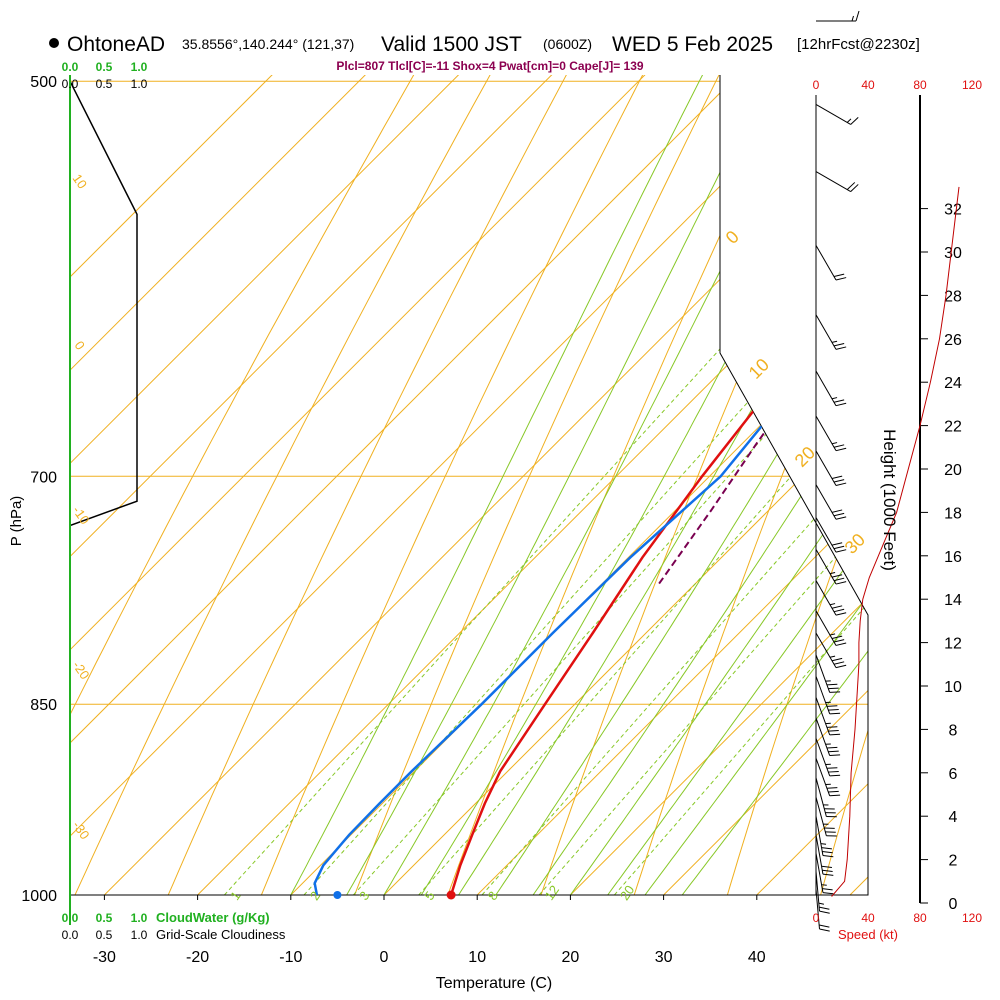 This screenshot has height=1000, width=1000. Describe the element at coordinates (80, 181) in the screenshot. I see `dry-adiabat-label: 10` at that location.